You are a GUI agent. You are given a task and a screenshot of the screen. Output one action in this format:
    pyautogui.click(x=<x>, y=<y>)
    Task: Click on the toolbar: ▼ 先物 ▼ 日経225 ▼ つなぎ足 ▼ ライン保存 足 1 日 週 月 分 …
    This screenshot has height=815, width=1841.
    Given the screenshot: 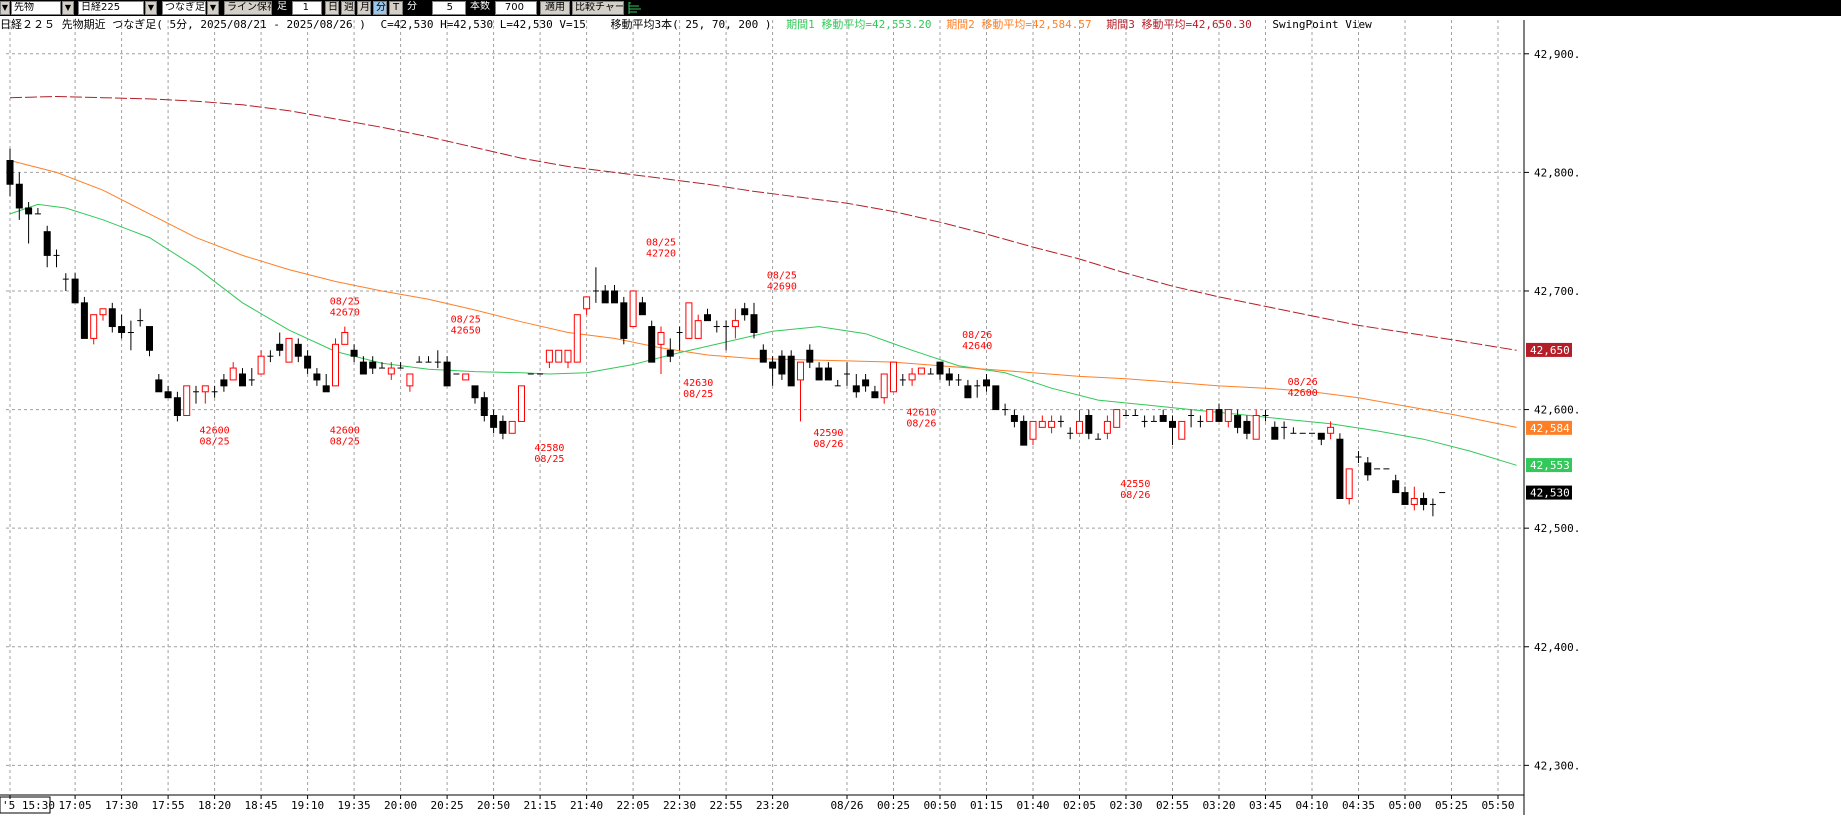 What is the action you would take?
    pyautogui.click(x=920, y=8)
    